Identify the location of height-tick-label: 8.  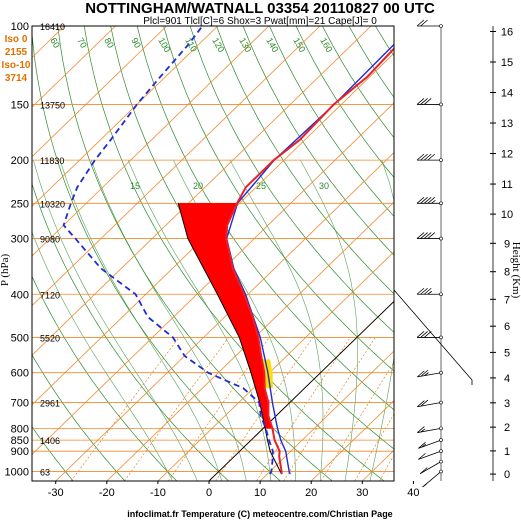
(507, 273).